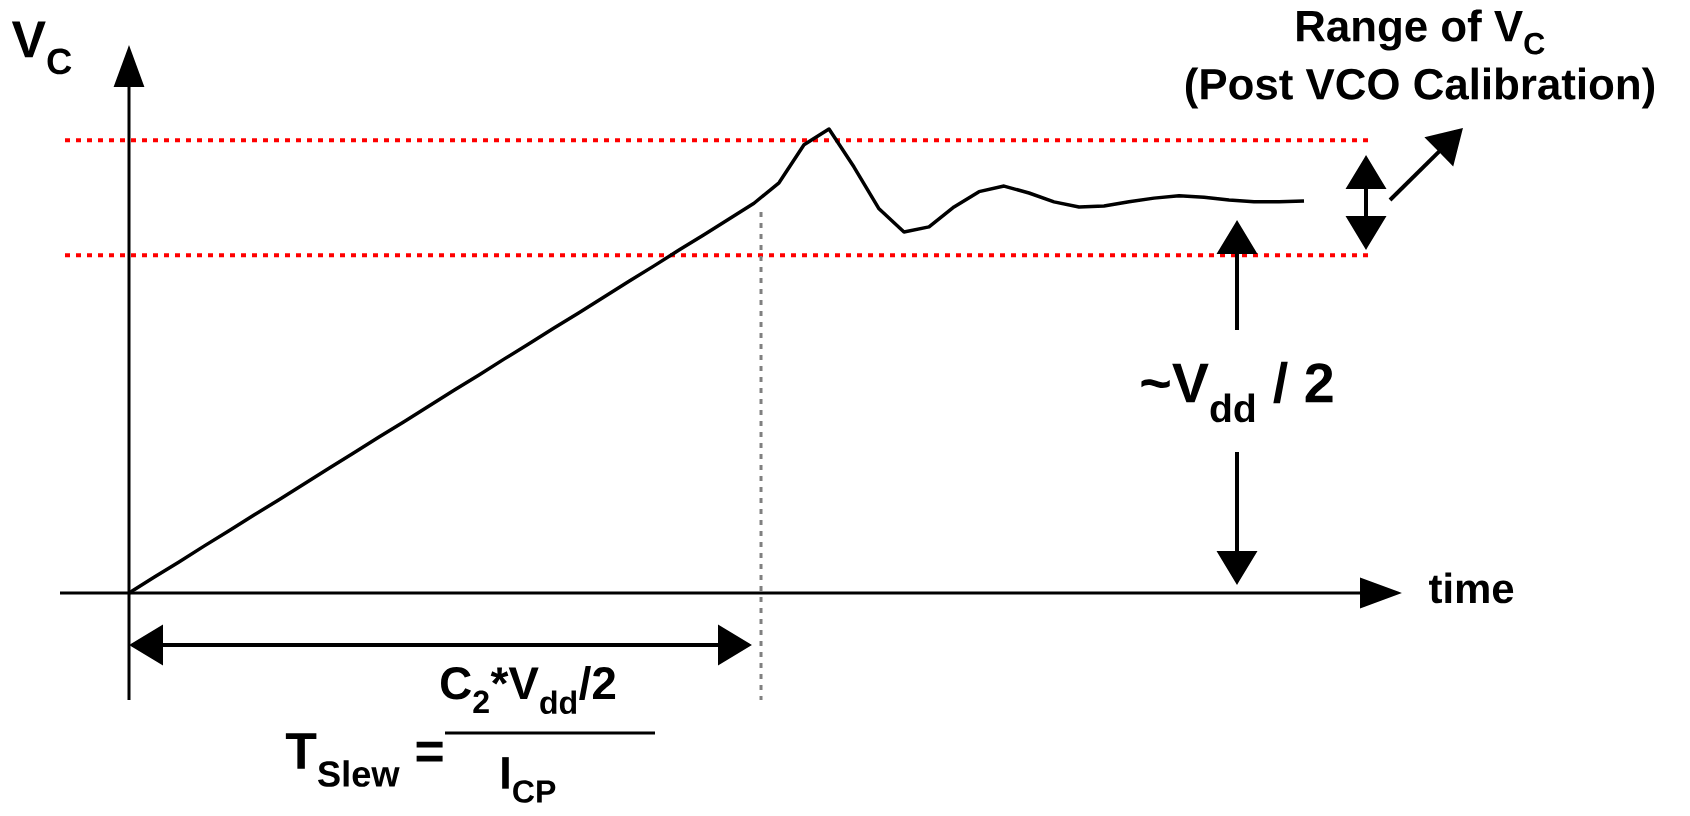 The width and height of the screenshot is (1690, 816). Describe the element at coordinates (364, 760) in the screenshot. I see `text: T$_{Slew}$ =` at that location.